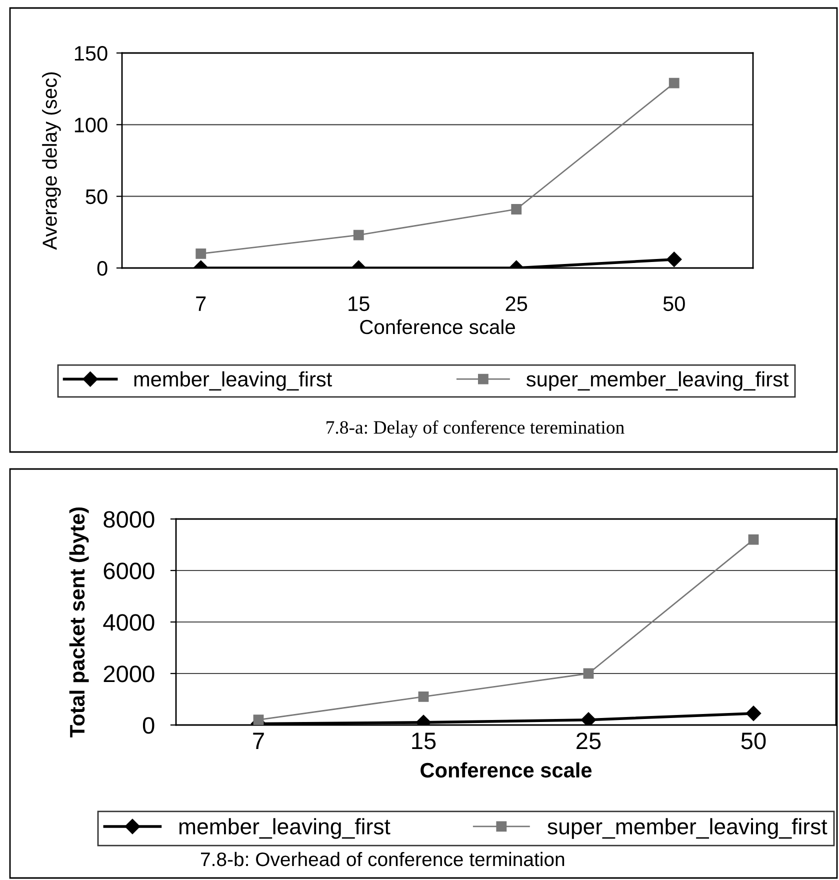 This screenshot has height=880, width=839. I want to click on y-tick-label: 2000, so click(129, 674).